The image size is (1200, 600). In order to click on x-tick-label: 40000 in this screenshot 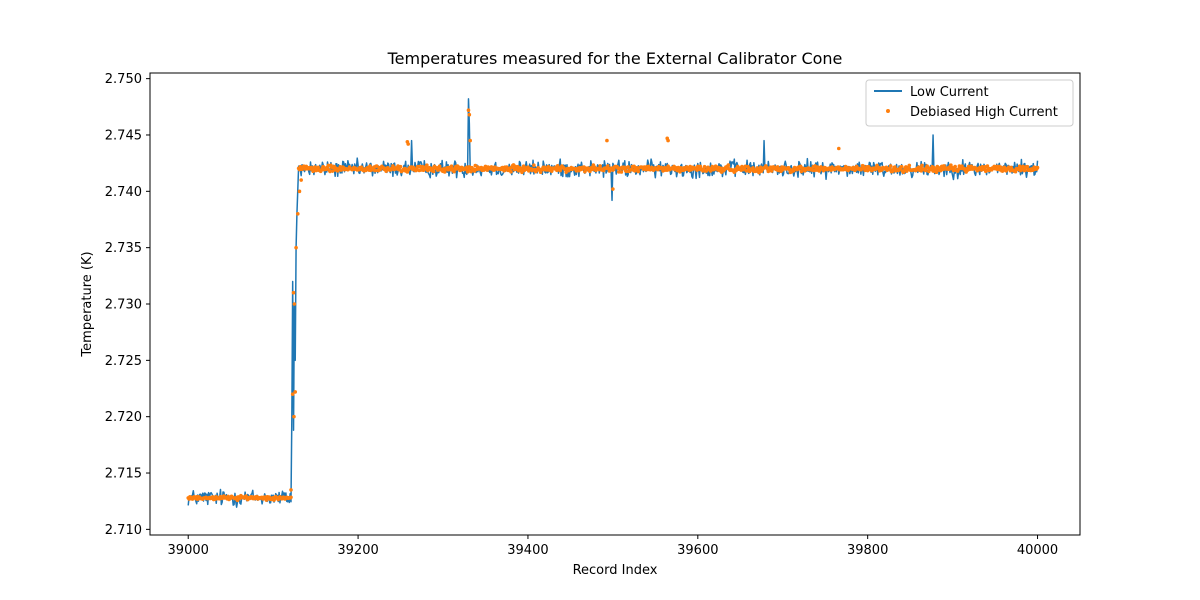, I will do `click(1037, 550)`.